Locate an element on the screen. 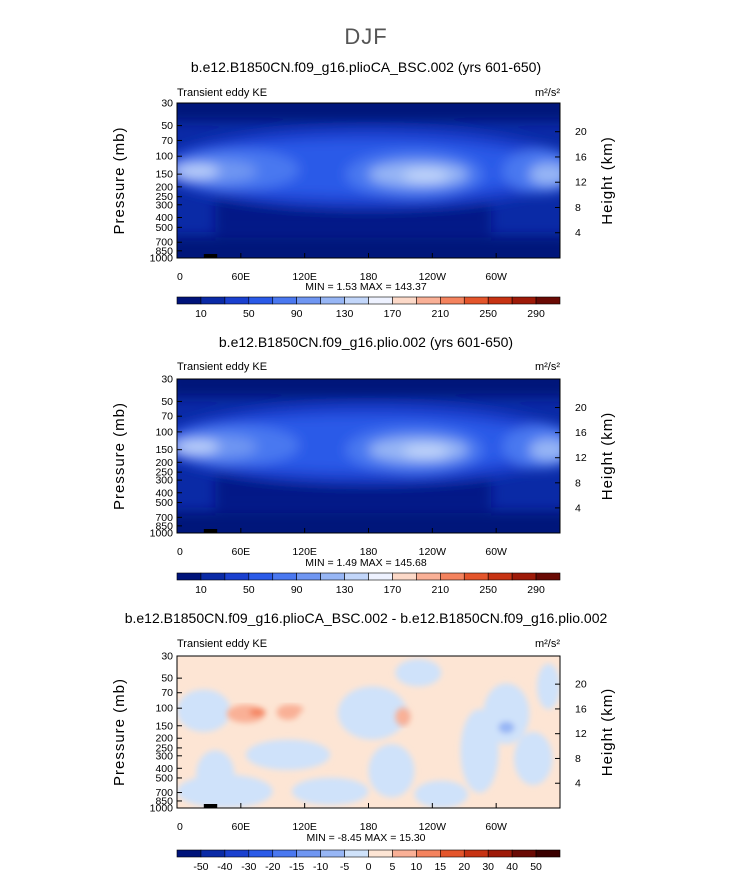 This screenshot has width=733, height=888. colorbar-label: 0 is located at coordinates (369, 867).